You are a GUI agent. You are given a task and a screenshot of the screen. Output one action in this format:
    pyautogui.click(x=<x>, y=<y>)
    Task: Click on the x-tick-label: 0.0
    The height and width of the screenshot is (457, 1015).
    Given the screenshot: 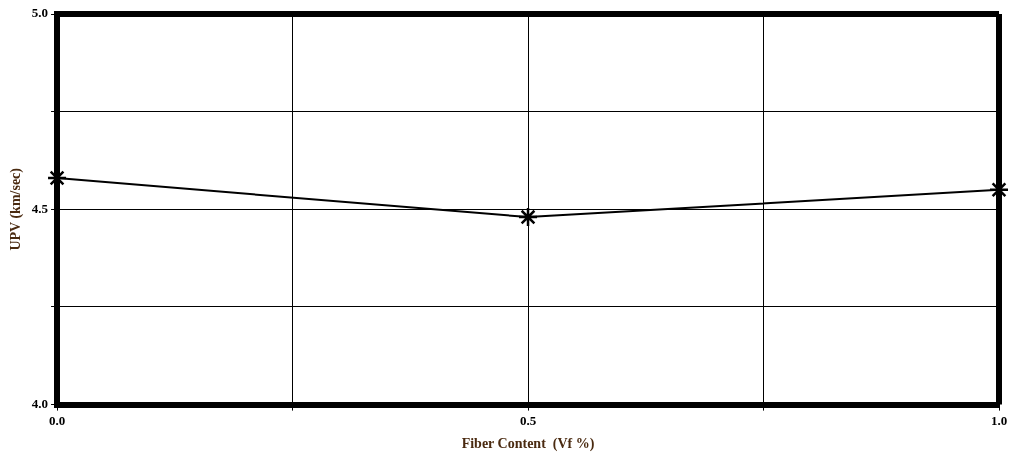 What is the action you would take?
    pyautogui.click(x=57, y=420)
    